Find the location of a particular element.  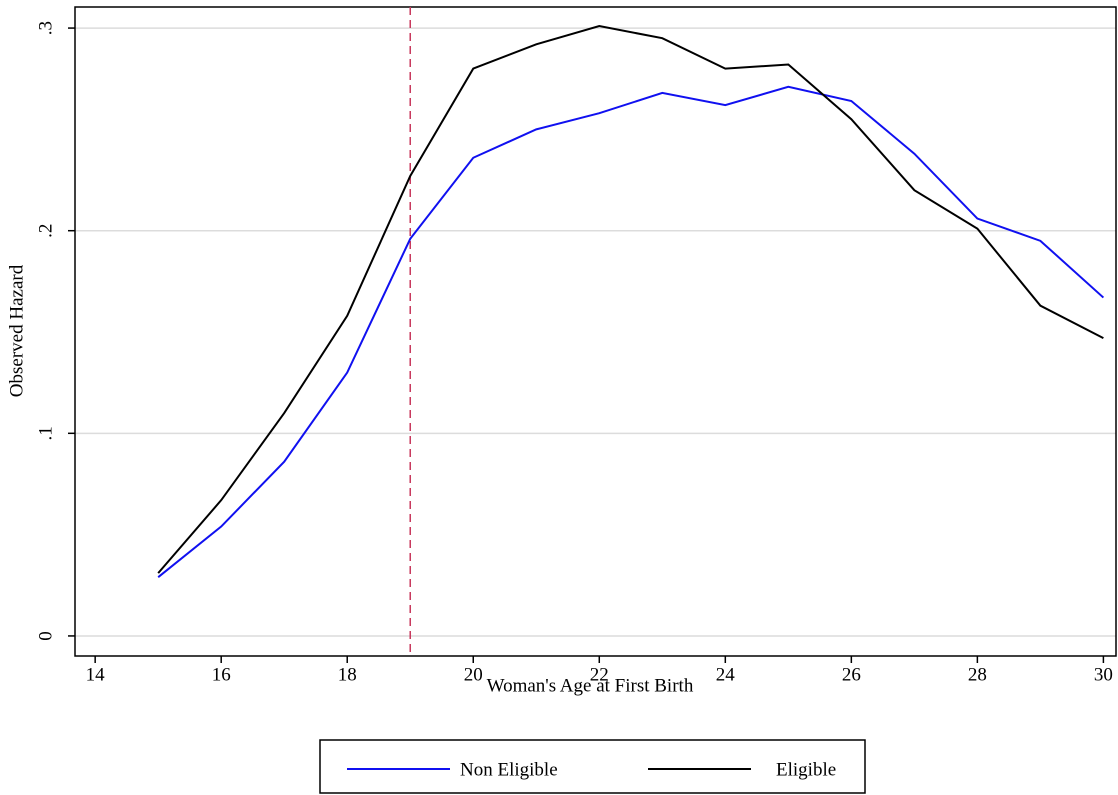

x-tick-label: 28 is located at coordinates (977, 674).